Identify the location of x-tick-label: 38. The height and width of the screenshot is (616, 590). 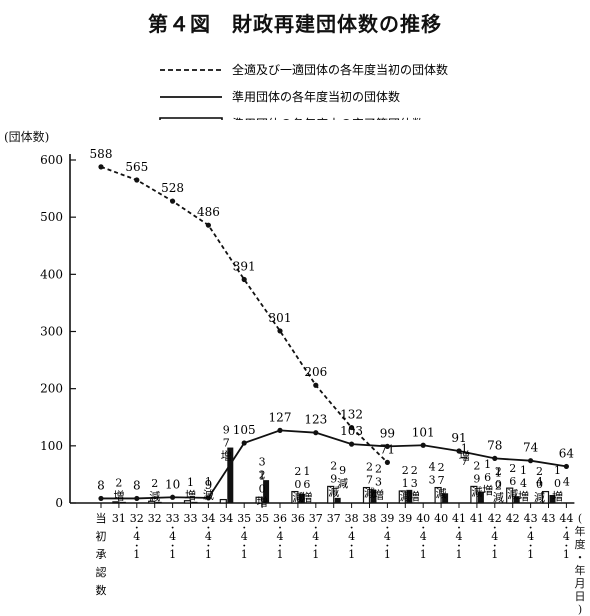
(352, 518).